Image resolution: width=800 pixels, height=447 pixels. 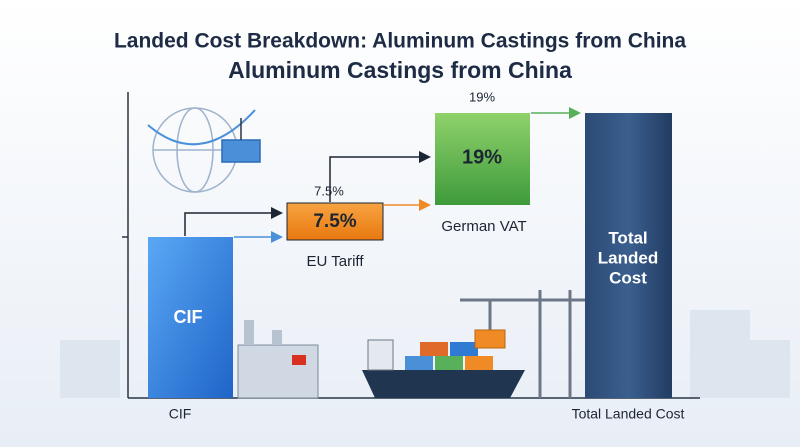 What do you see at coordinates (180, 414) in the screenshot?
I see `cif-caption: CIF` at bounding box center [180, 414].